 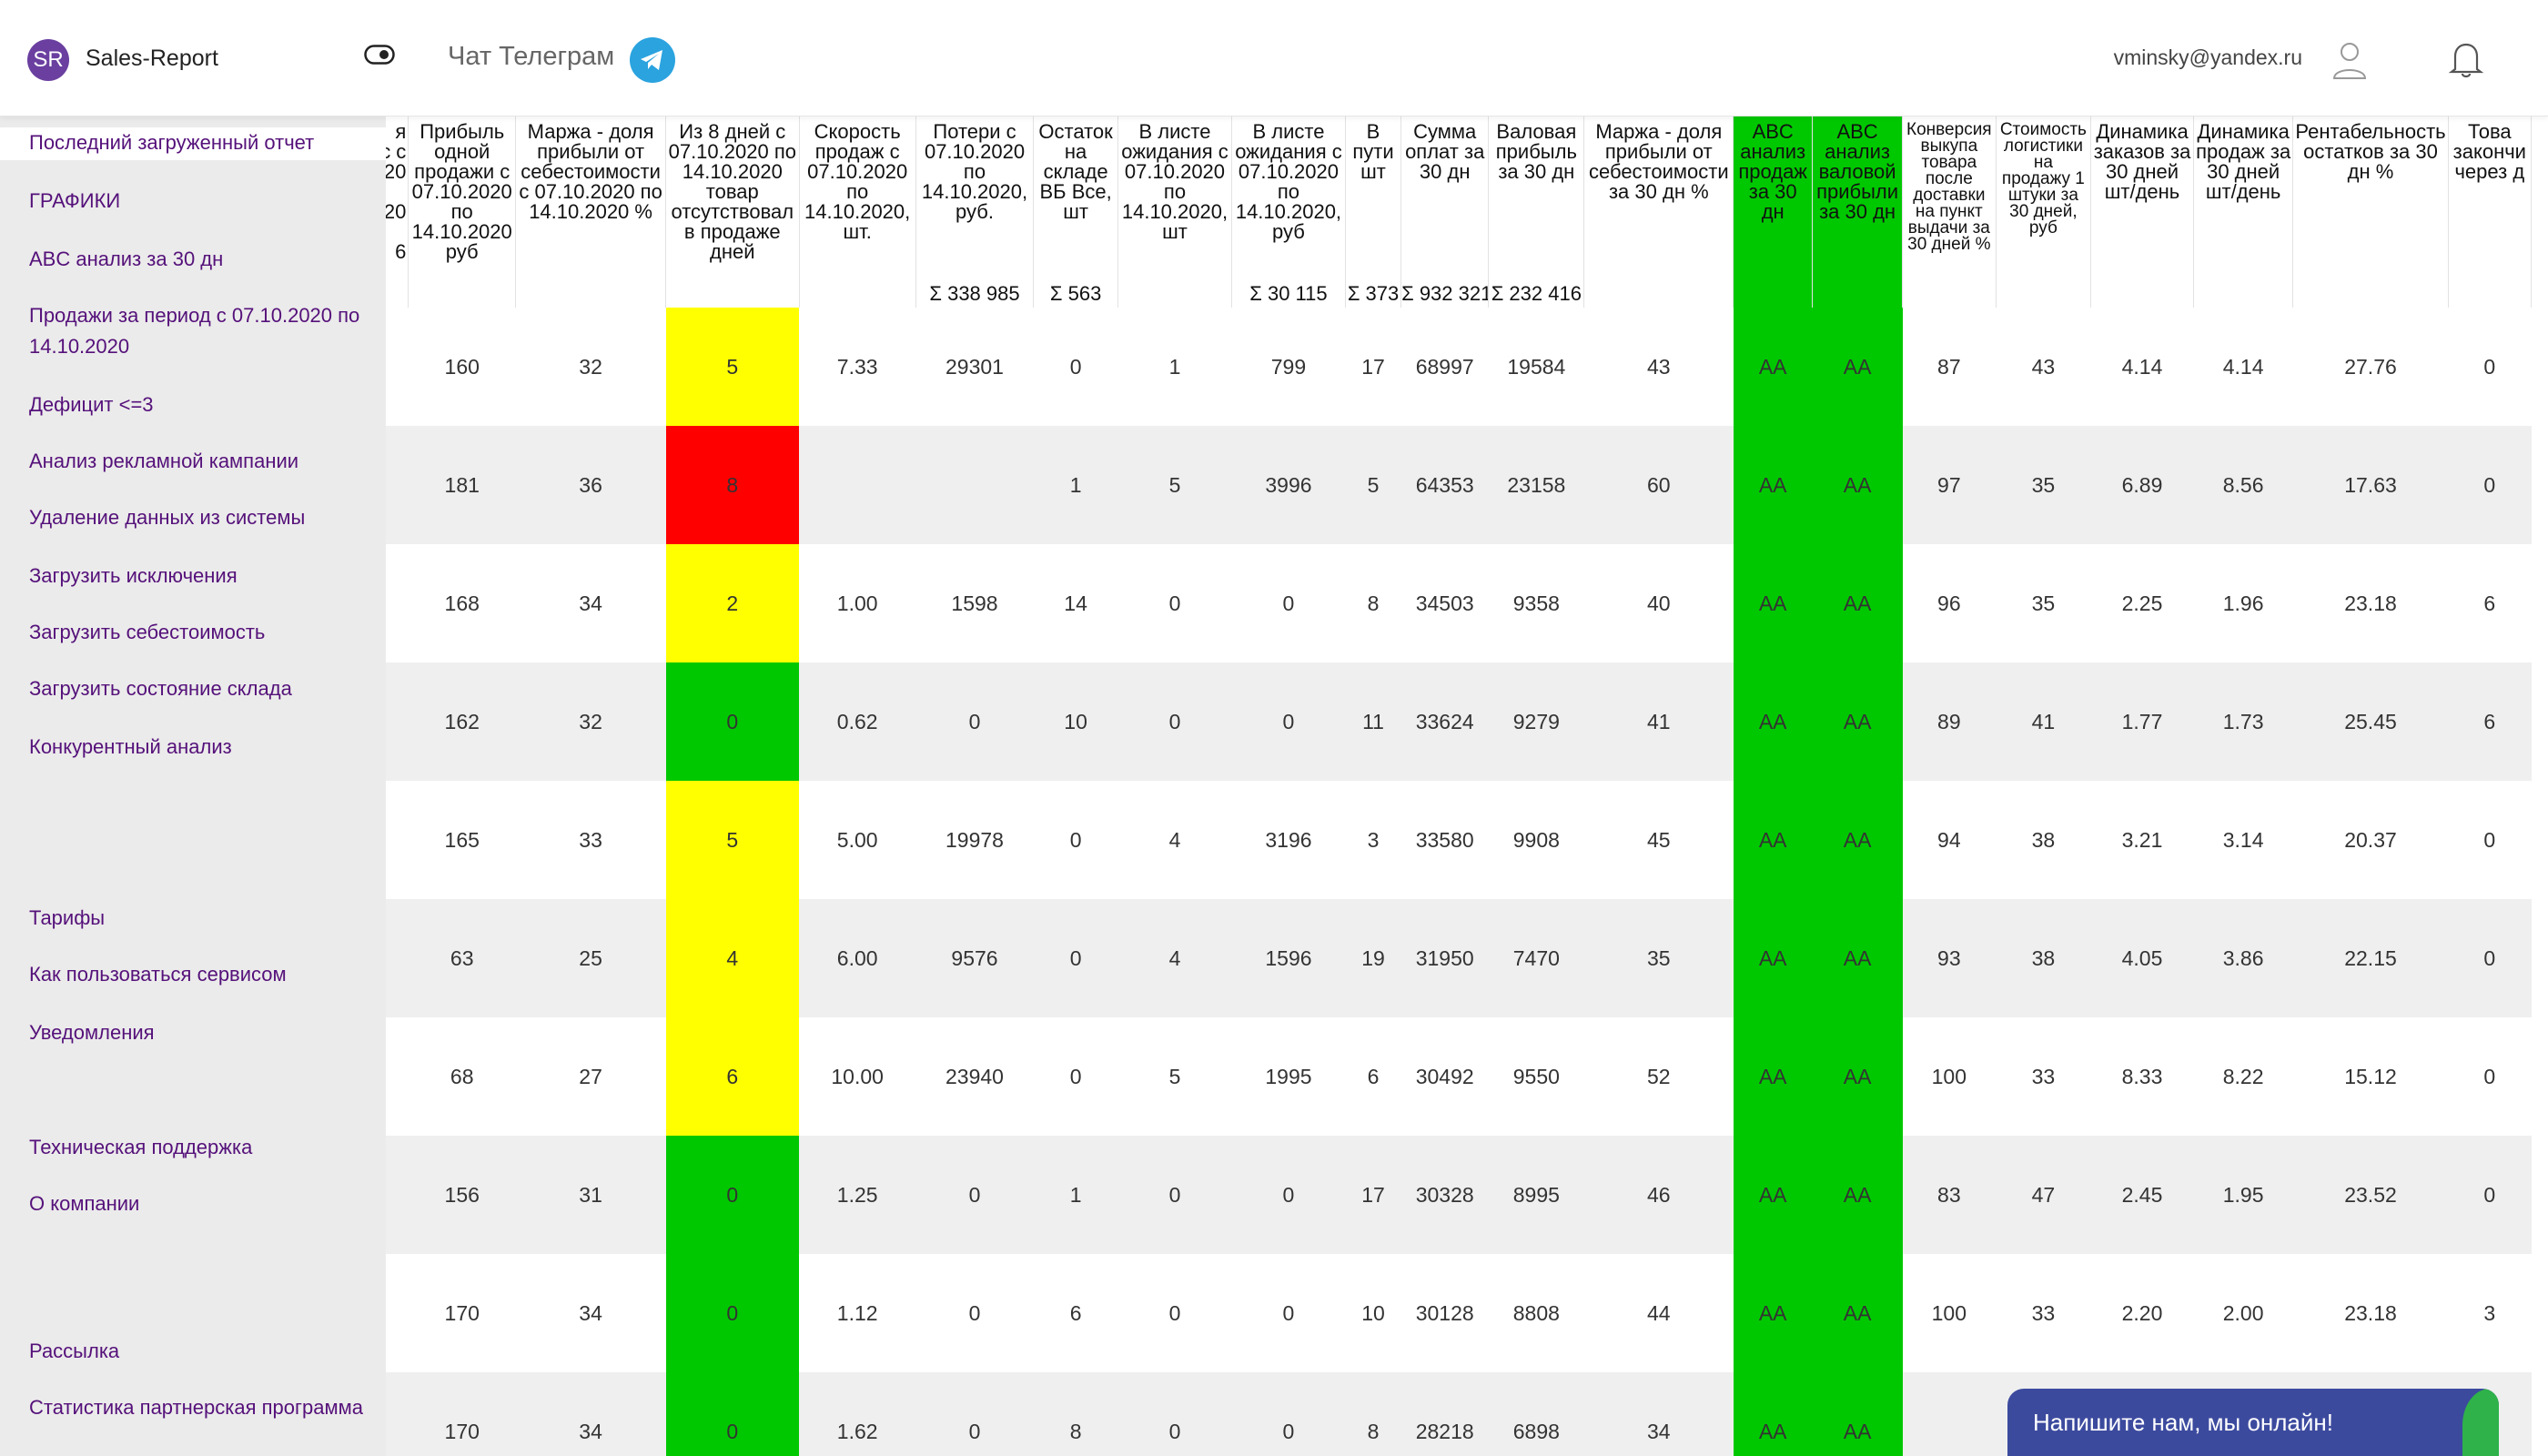 What do you see at coordinates (1445, 958) in the screenshot?
I see `table-cell: 31950` at bounding box center [1445, 958].